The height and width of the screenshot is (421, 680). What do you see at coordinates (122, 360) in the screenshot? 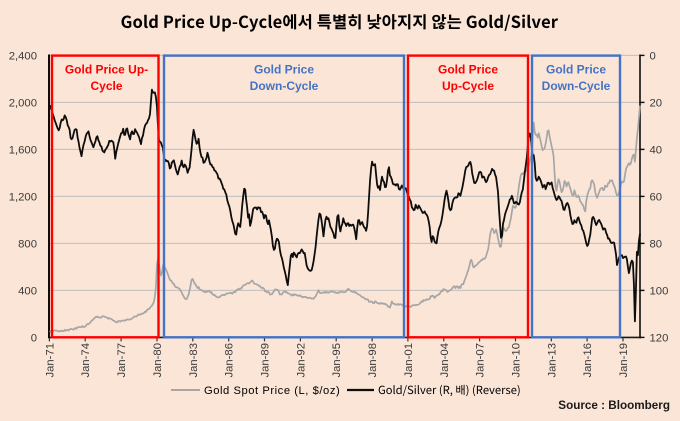
I see `svg-text: Jan-77` at bounding box center [122, 360].